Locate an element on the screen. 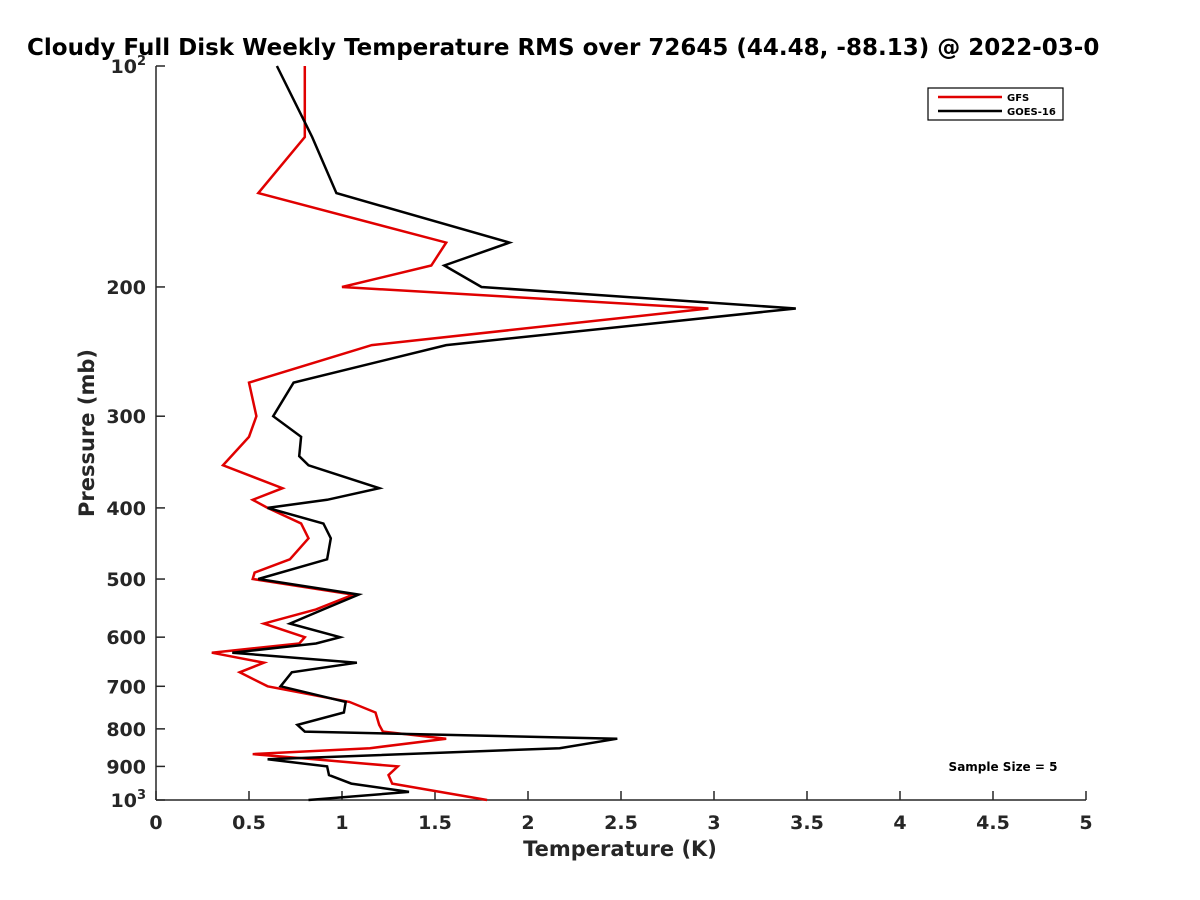 The height and width of the screenshot is (900, 1200). legend-entry: GFS is located at coordinates (1018, 98).